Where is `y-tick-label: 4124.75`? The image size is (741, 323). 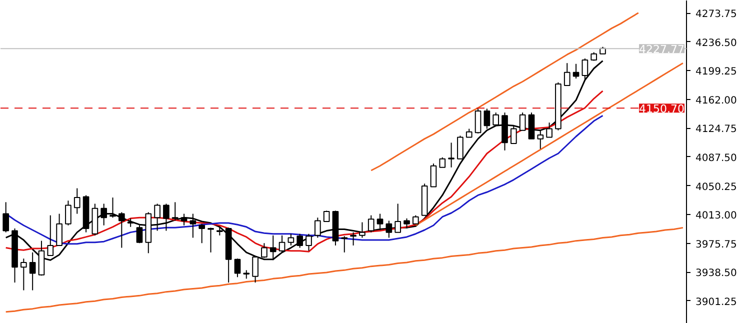
y-tick-label: 4124.75 is located at coordinates (716, 130).